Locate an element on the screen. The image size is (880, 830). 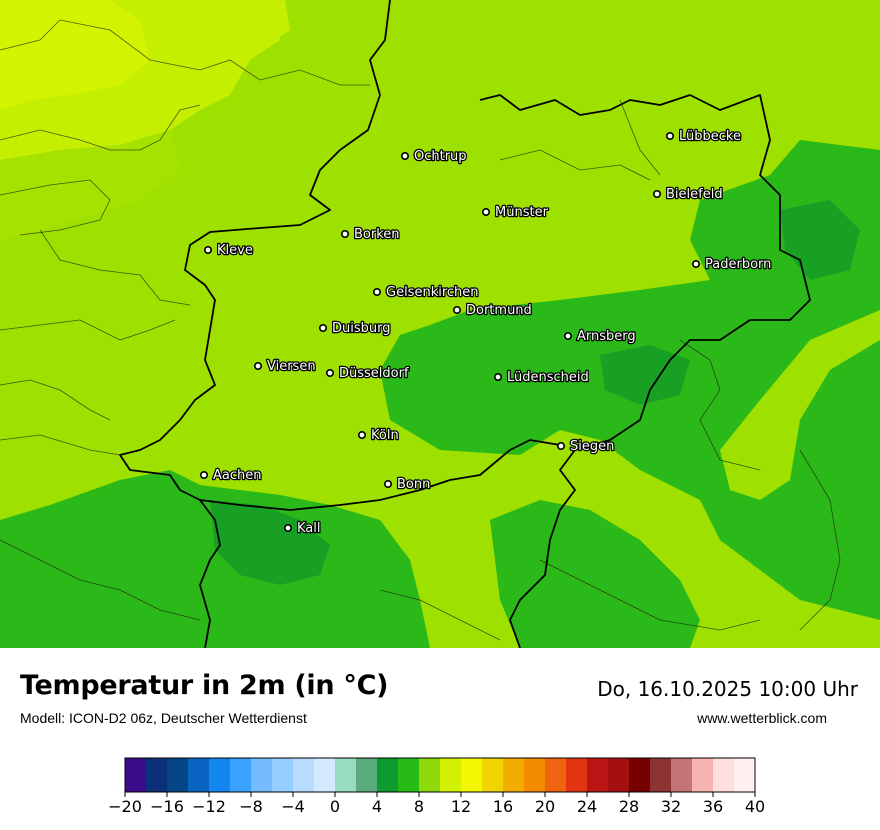
color-scale-tick-label: 20 is located at coordinates (545, 806).